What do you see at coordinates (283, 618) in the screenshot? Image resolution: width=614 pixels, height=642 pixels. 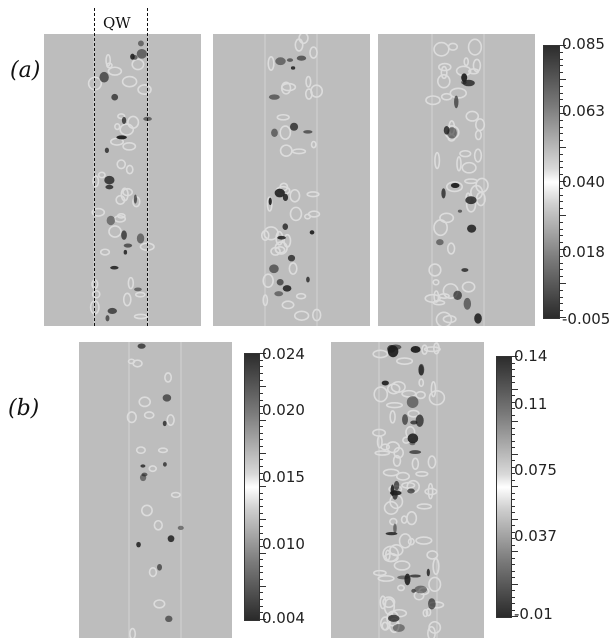 I see `colorbar-b1-label-min: 0.004` at bounding box center [283, 618].